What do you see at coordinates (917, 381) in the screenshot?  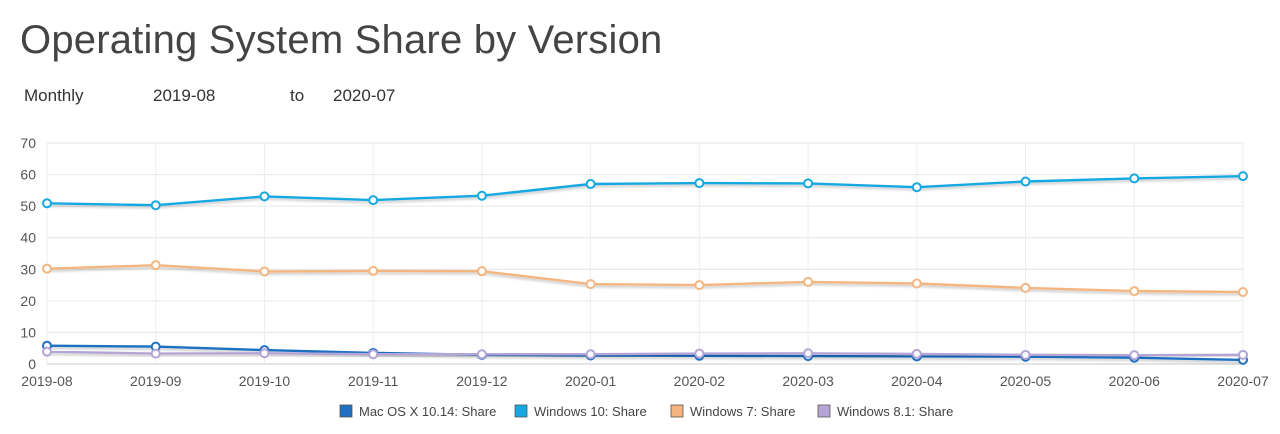 I see `x-tick-label: 2020-04` at bounding box center [917, 381].